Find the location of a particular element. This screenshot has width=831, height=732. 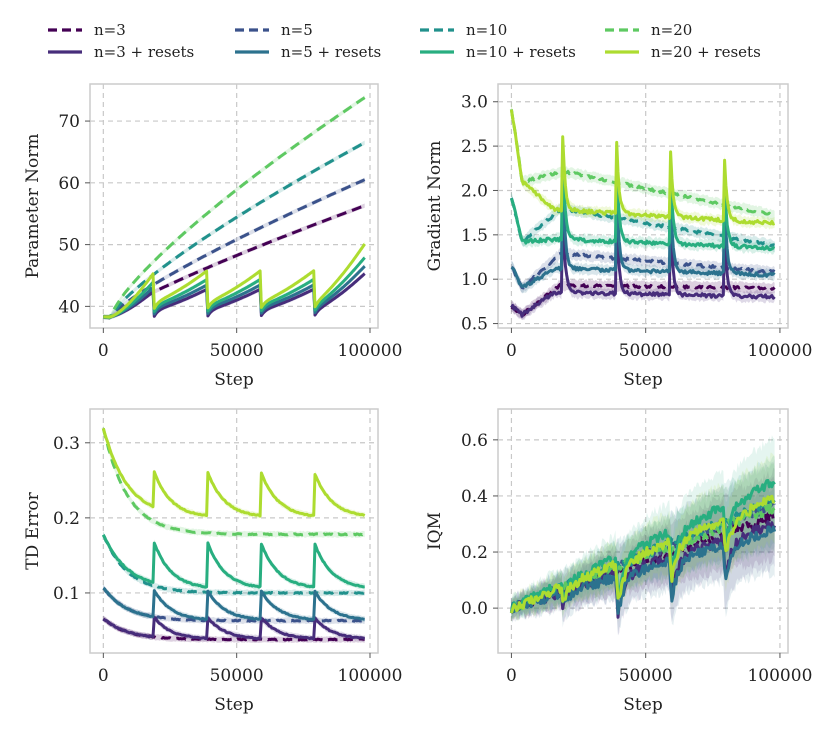

legend-label: n=10 is located at coordinates (486, 30).